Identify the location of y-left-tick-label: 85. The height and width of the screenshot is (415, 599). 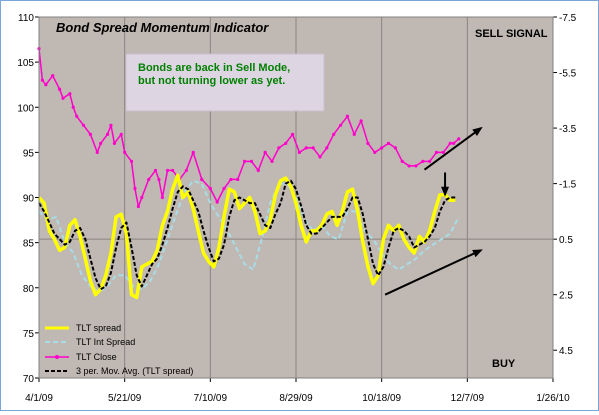
(29, 244).